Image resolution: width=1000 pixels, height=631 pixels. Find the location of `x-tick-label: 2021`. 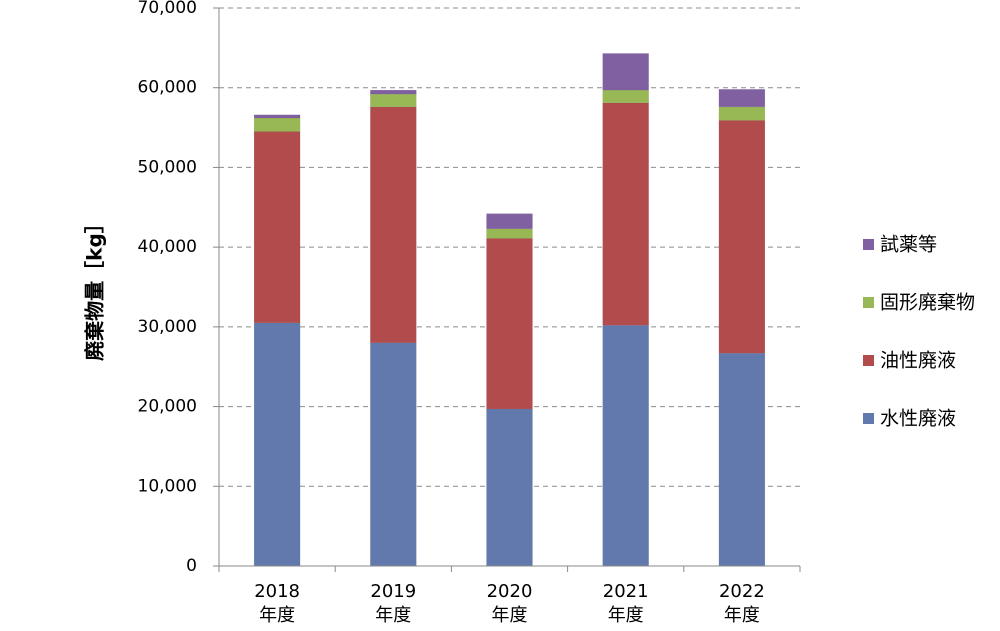

x-tick-label: 2021 is located at coordinates (626, 591).